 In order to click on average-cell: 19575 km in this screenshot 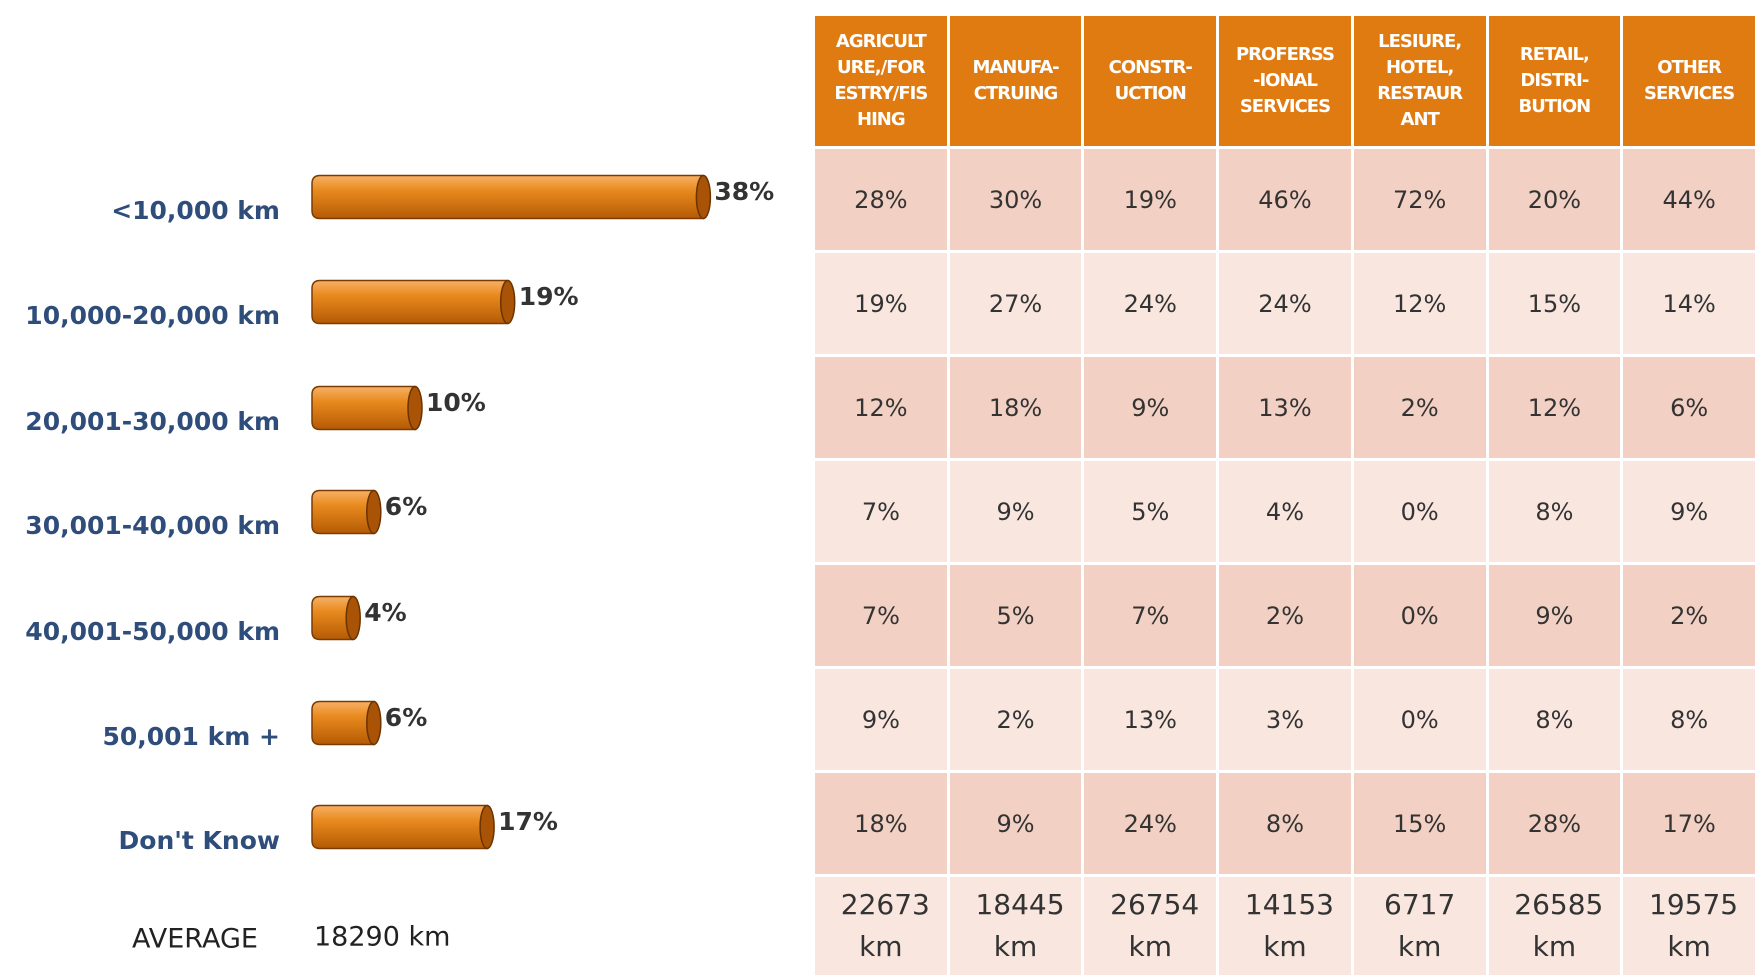, I will do `click(1689, 926)`.